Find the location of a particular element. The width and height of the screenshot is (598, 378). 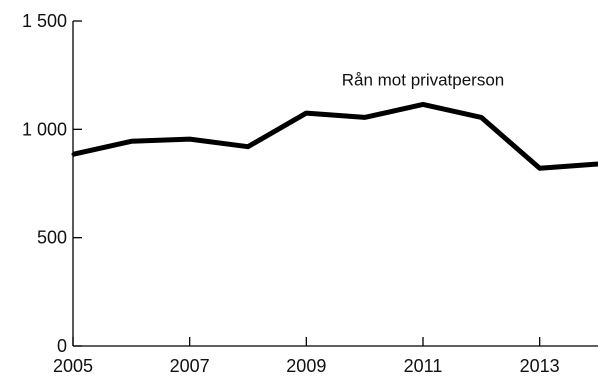

x-axis-ticks: 2005 2007 2009 2011 2013 is located at coordinates (306, 356).